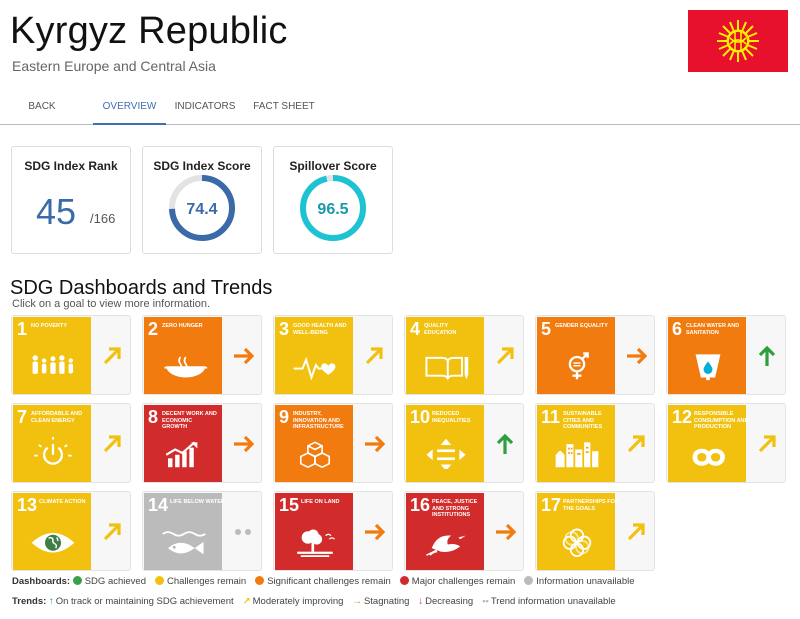  I want to click on goal-card-3: 3 GOOD HEALTH AND WELL-BEING, so click(333, 355).